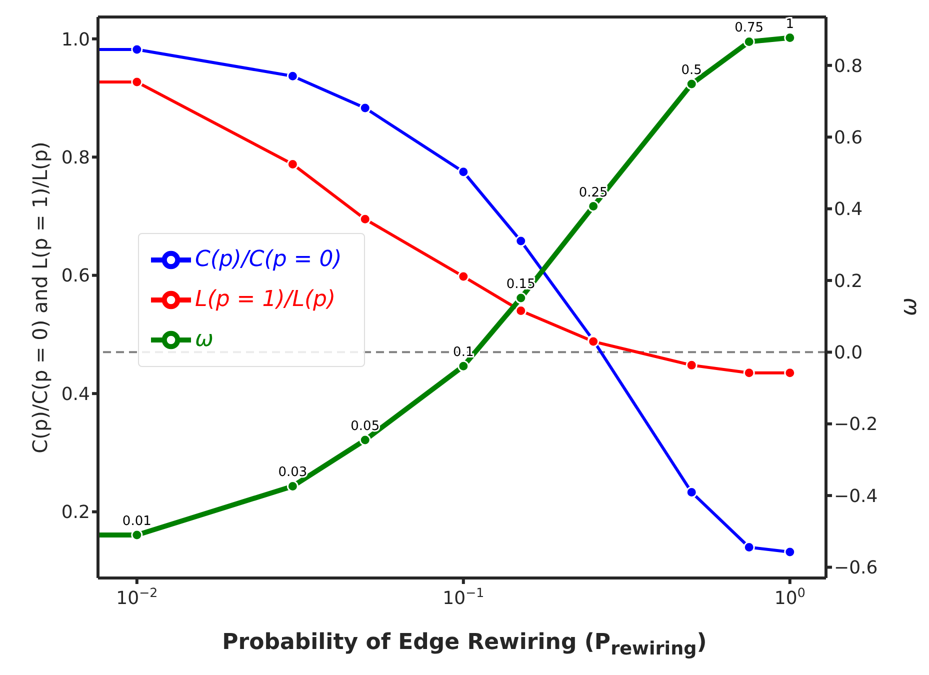 This screenshot has height=675, width=929. What do you see at coordinates (137, 596) in the screenshot?
I see `x-tick-label: 10$^{−2}$` at bounding box center [137, 596].